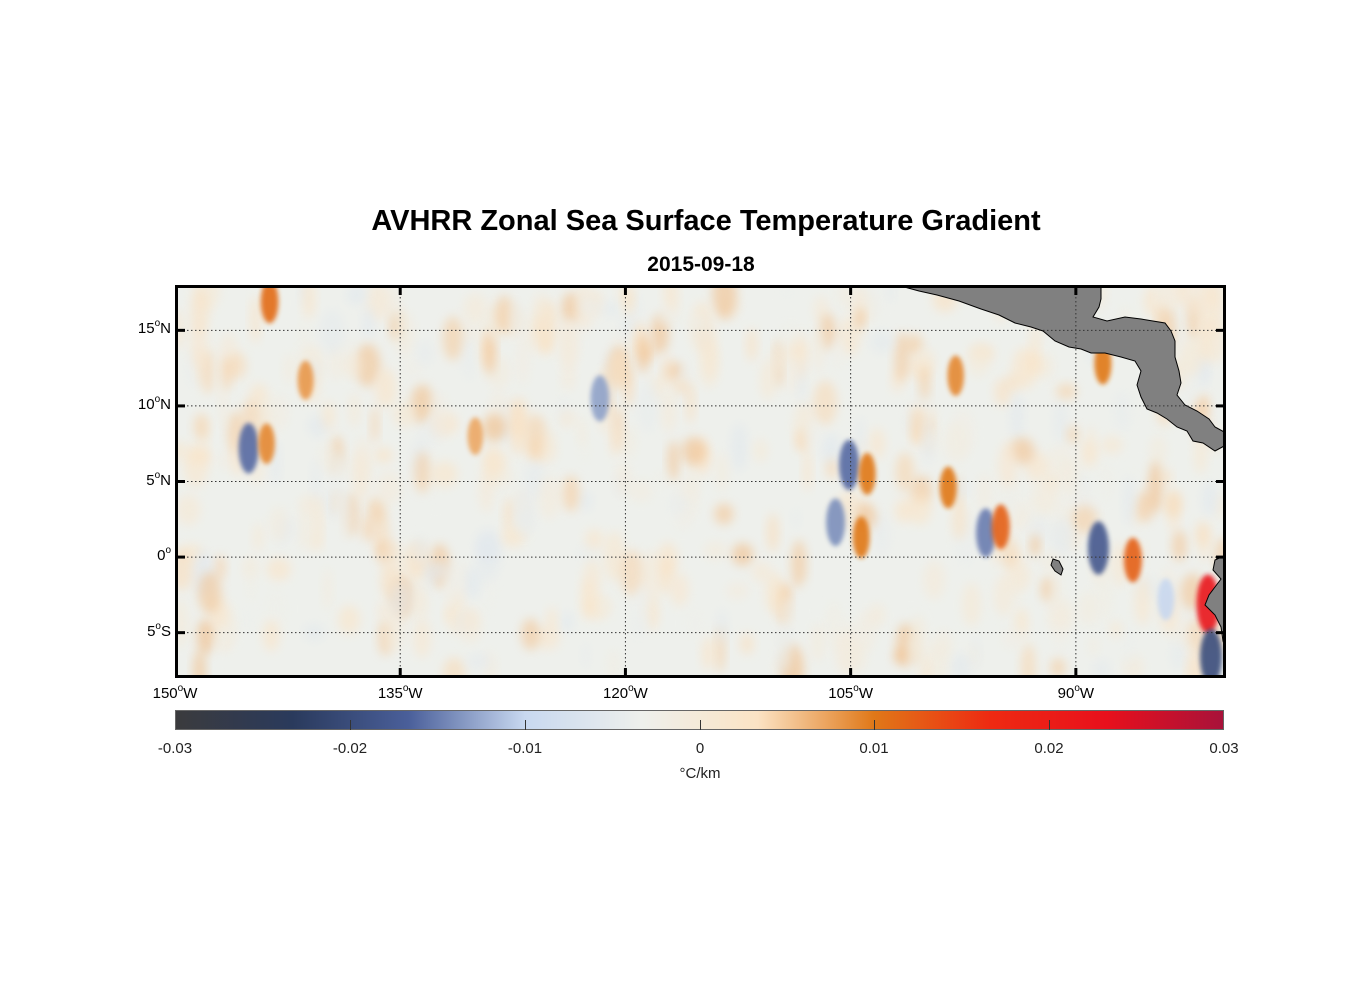 This screenshot has height=1000, width=1356. I want to click on lon-label-degrees: 135, so click(390, 693).